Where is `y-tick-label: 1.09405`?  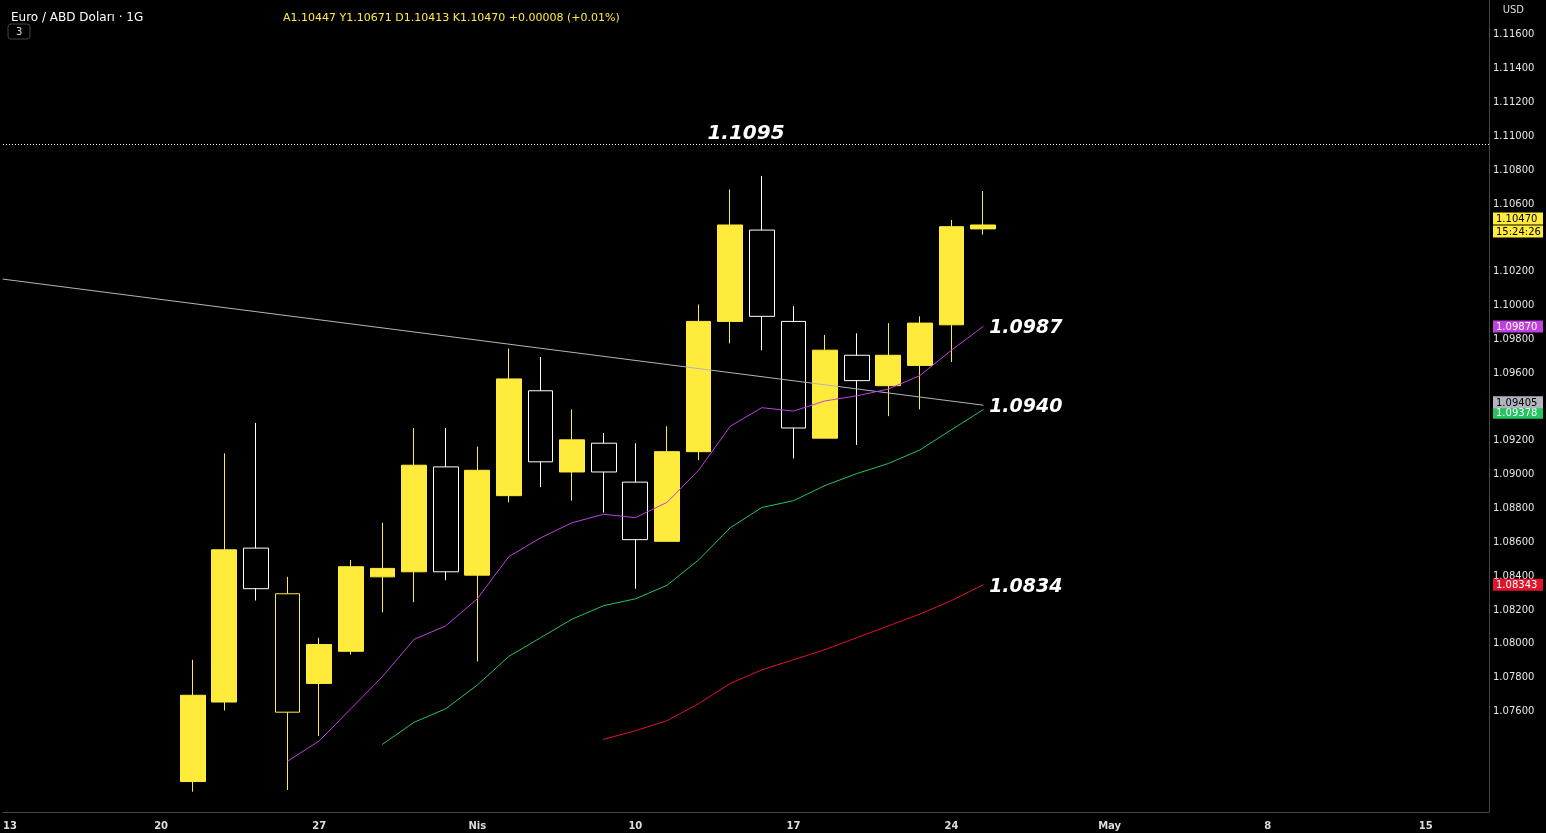
y-tick-label: 1.09405 is located at coordinates (1517, 402).